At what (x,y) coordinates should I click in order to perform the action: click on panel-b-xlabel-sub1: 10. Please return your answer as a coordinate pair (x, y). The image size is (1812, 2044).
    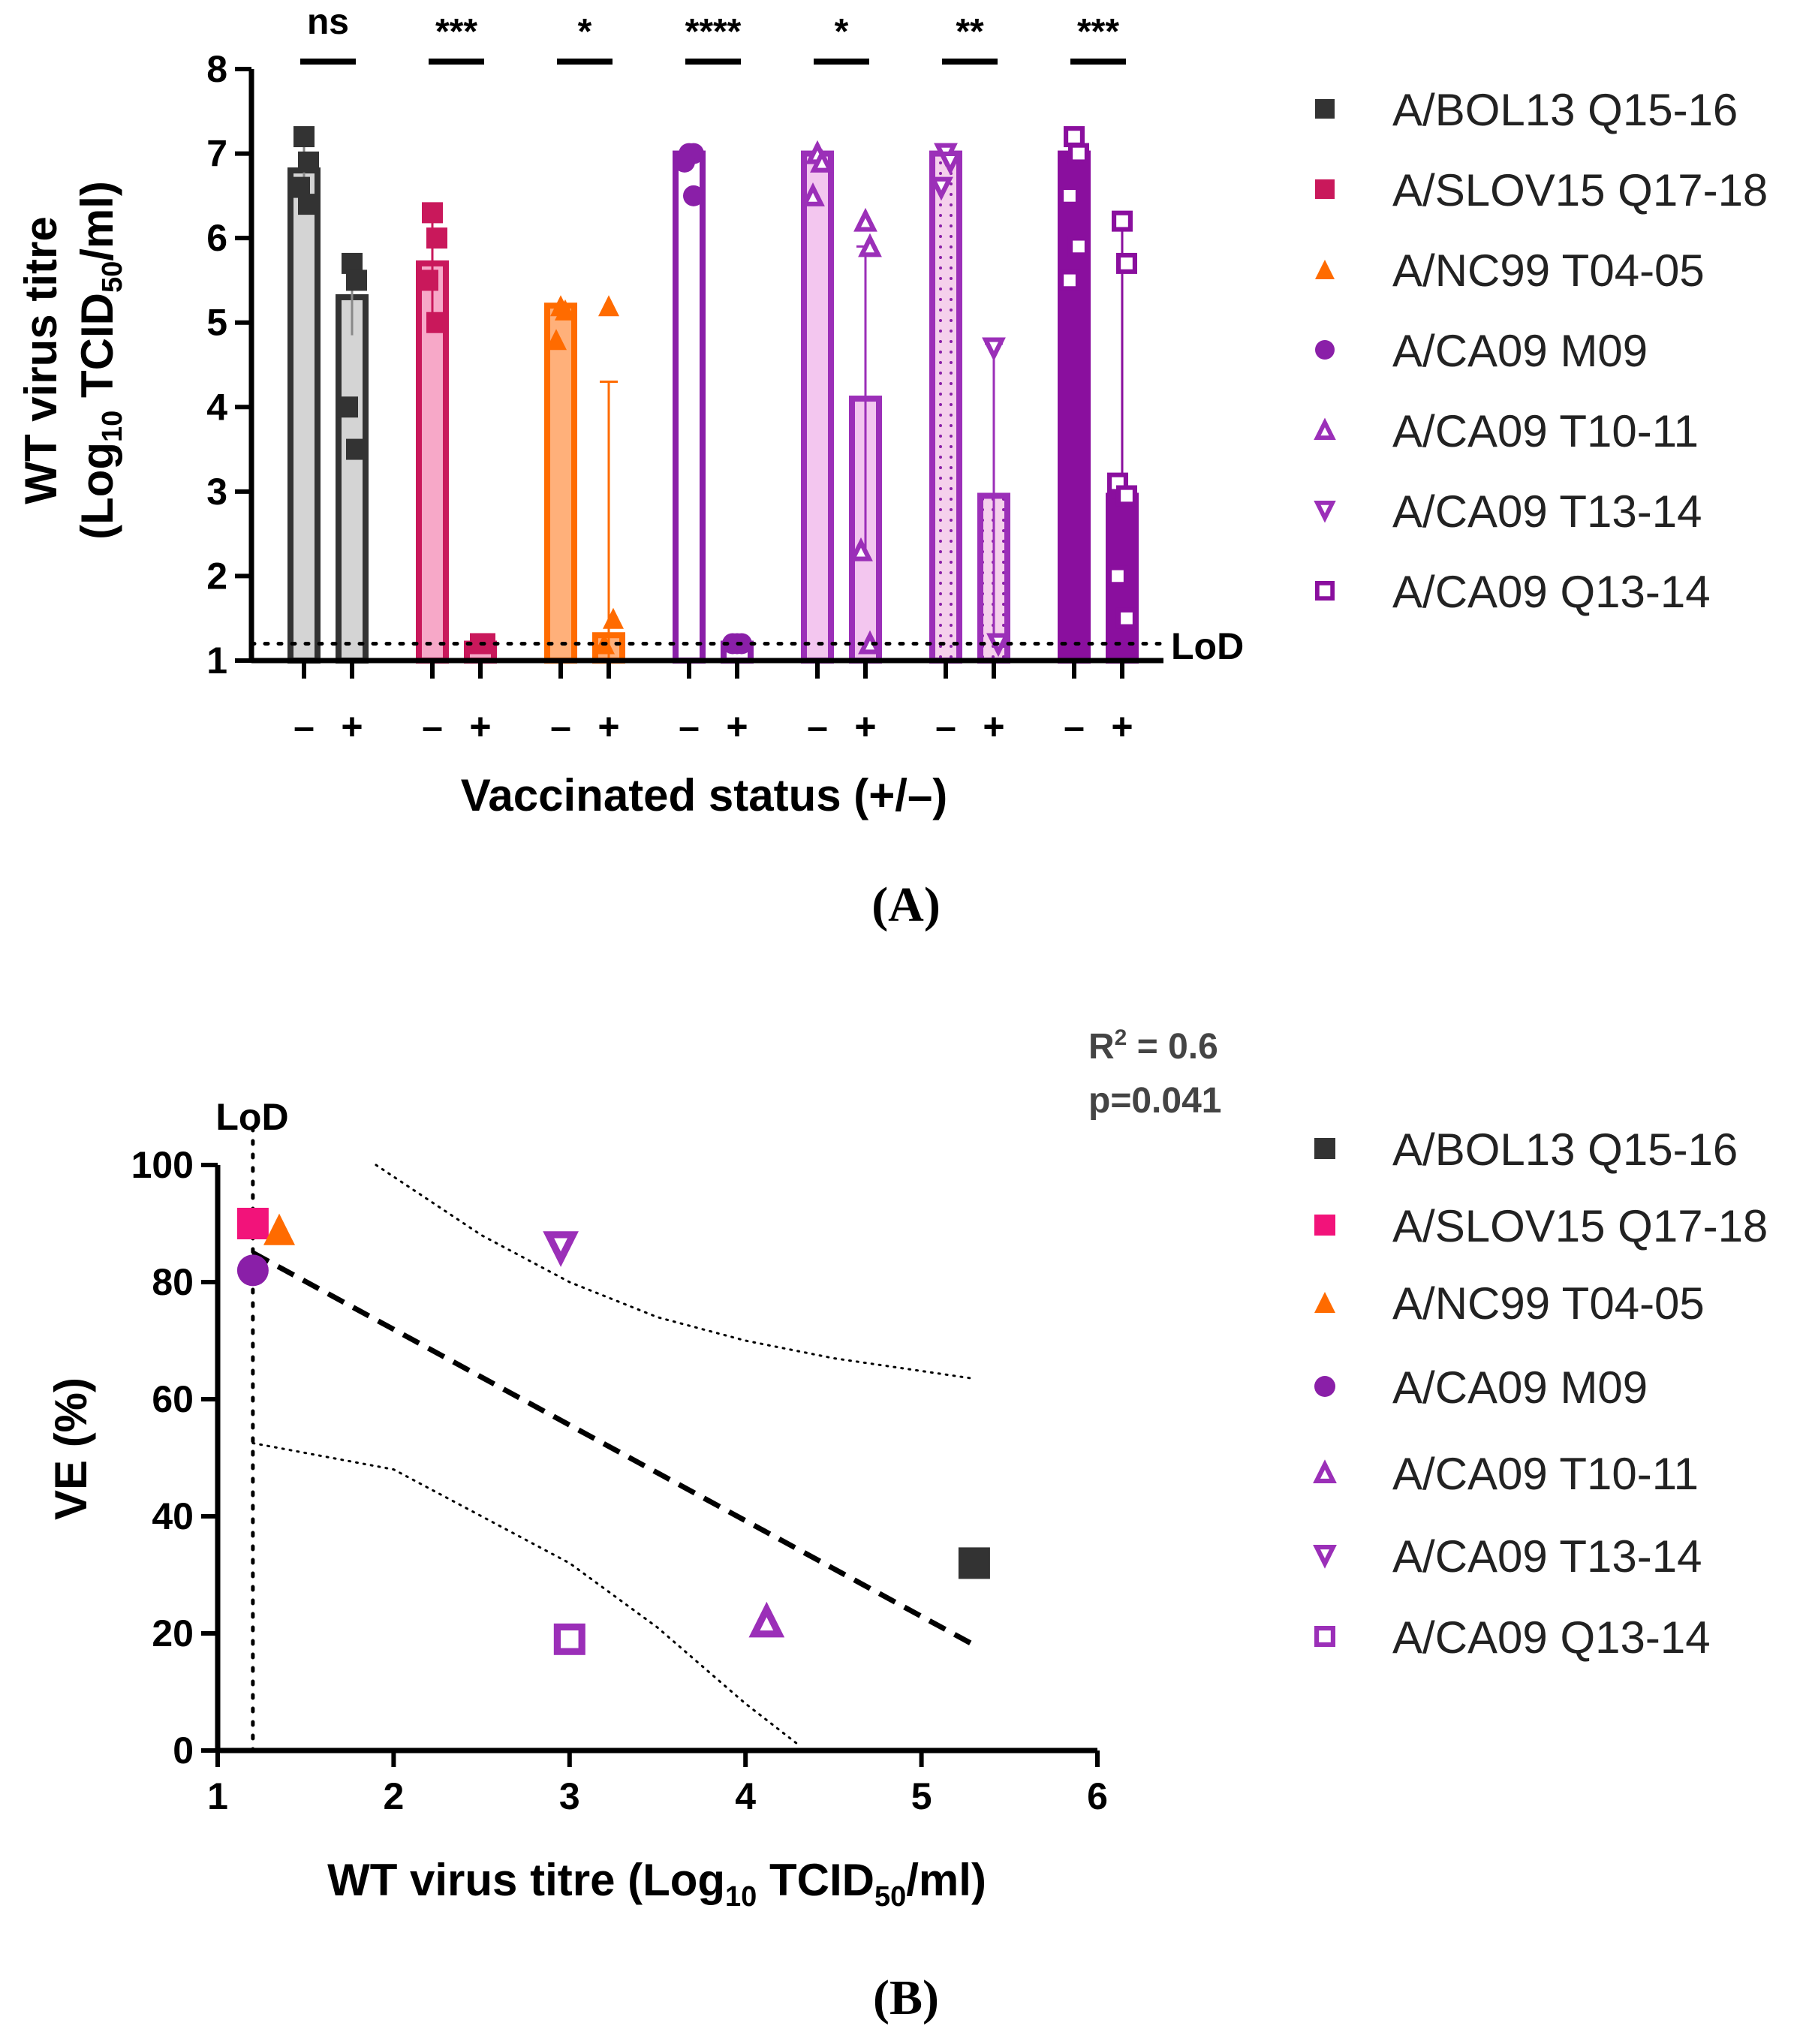
    Looking at the image, I should click on (741, 1897).